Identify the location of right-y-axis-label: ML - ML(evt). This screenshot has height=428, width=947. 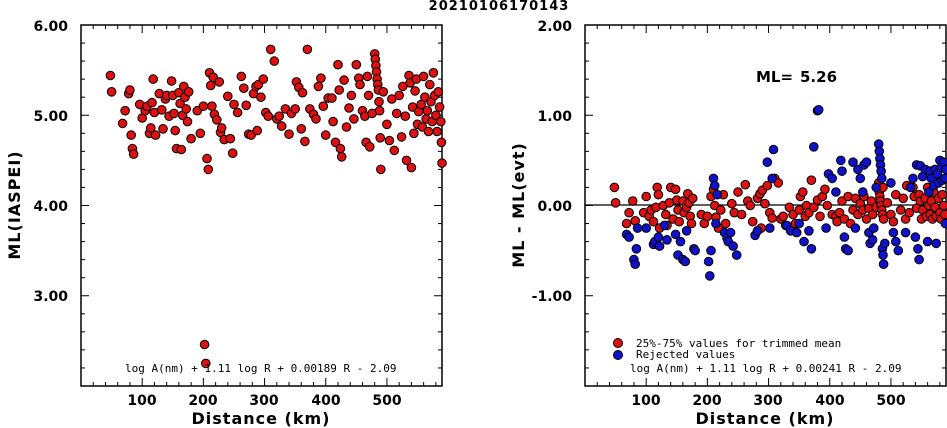
(518, 205).